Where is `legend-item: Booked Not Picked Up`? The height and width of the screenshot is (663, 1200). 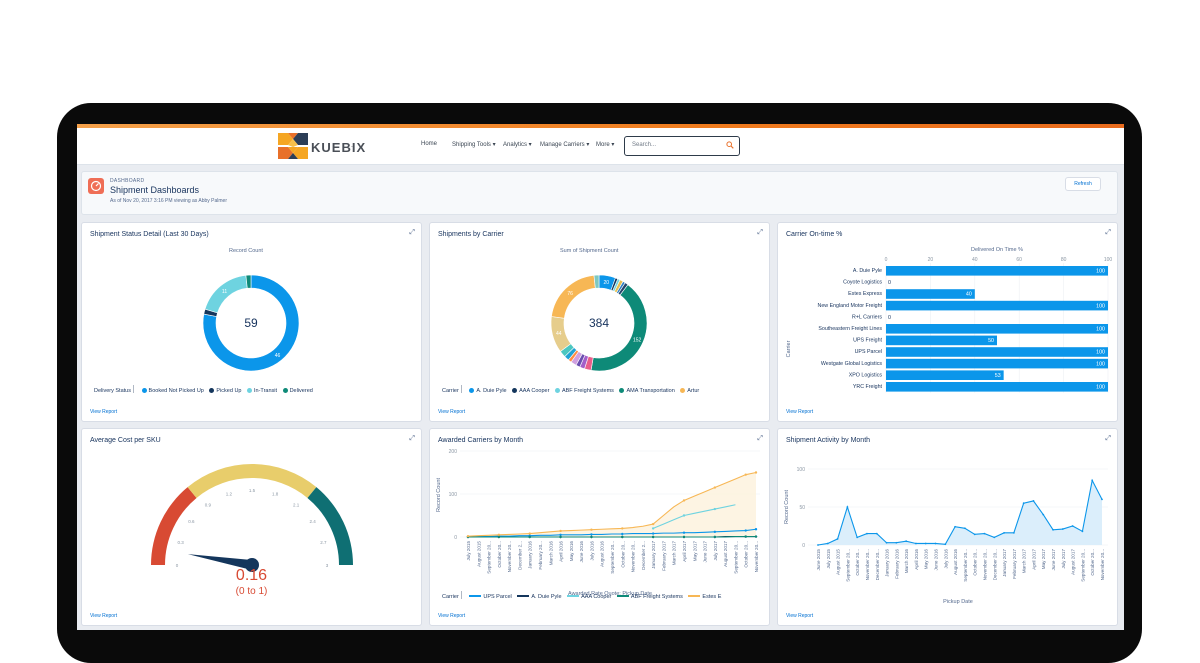
legend-item: Booked Not Picked Up is located at coordinates (176, 391).